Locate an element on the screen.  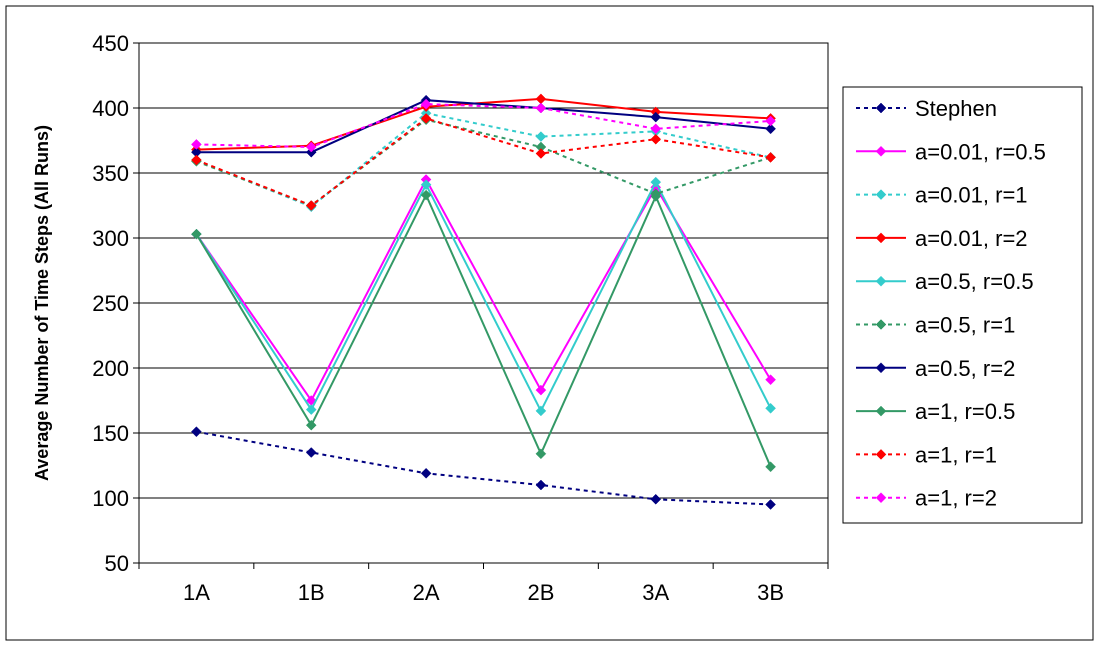
y-tick-label: 150 is located at coordinates (110, 433).